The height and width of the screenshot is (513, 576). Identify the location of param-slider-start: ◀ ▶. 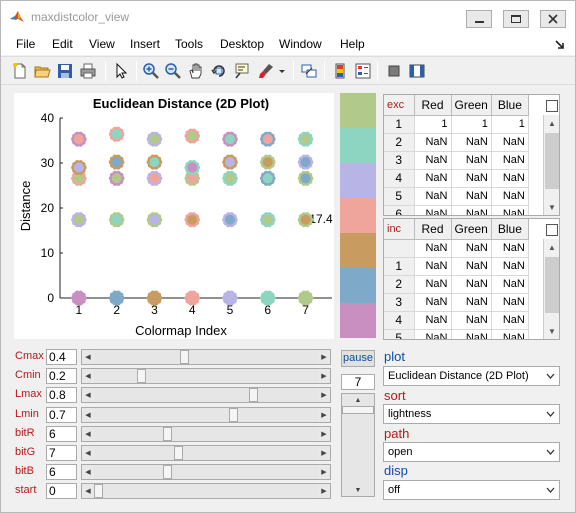
(206, 491).